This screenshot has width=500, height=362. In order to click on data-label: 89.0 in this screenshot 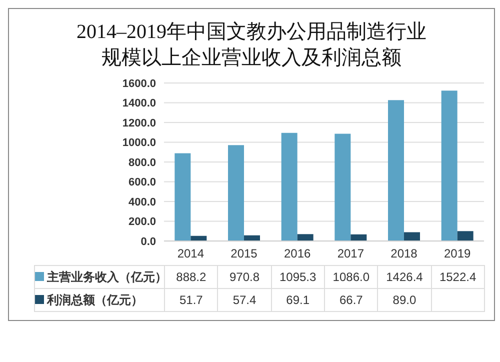, I will do `click(405, 300)`.